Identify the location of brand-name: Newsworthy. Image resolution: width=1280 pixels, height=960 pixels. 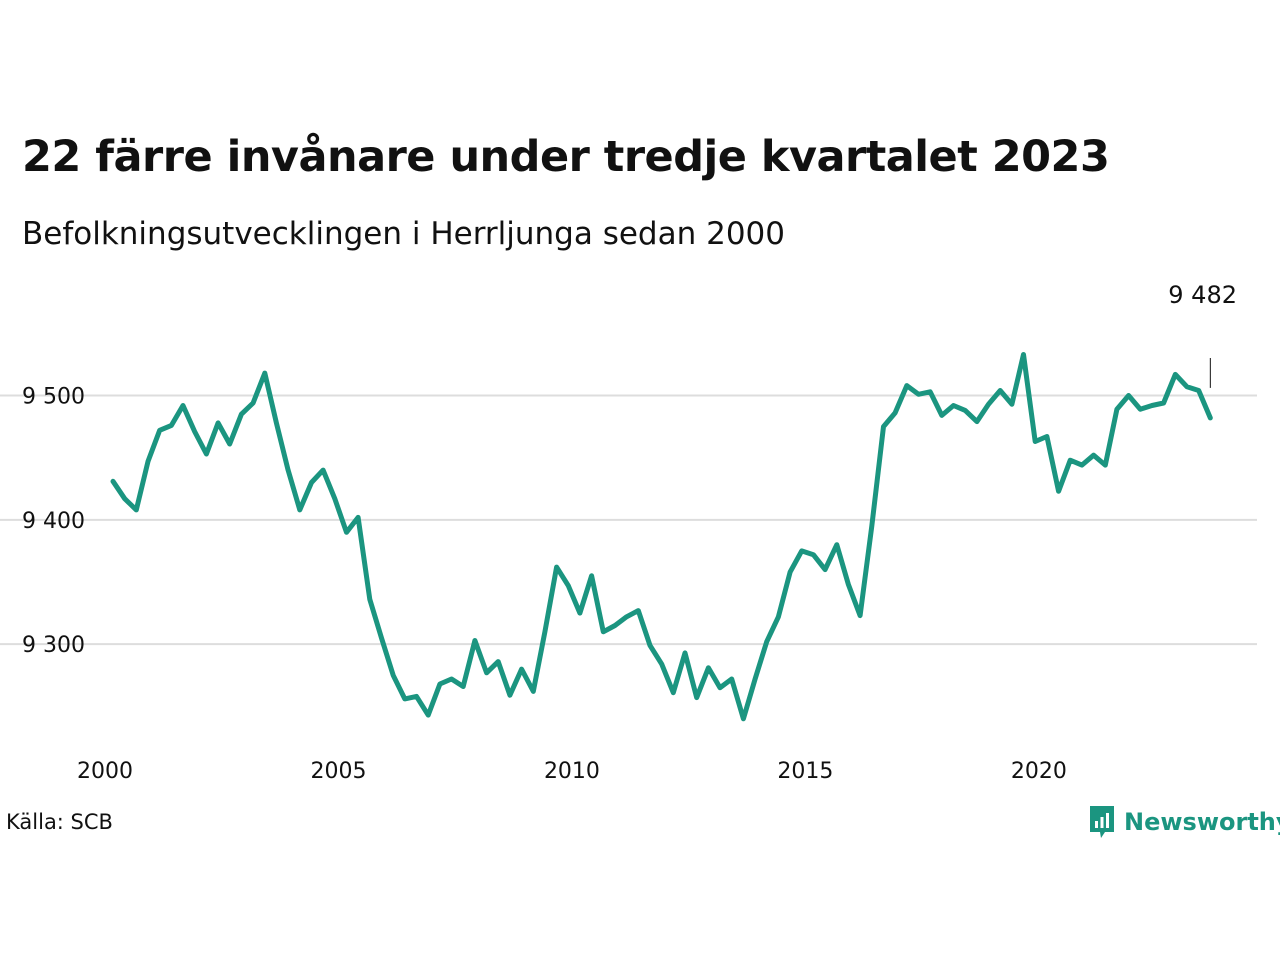
(1202, 822).